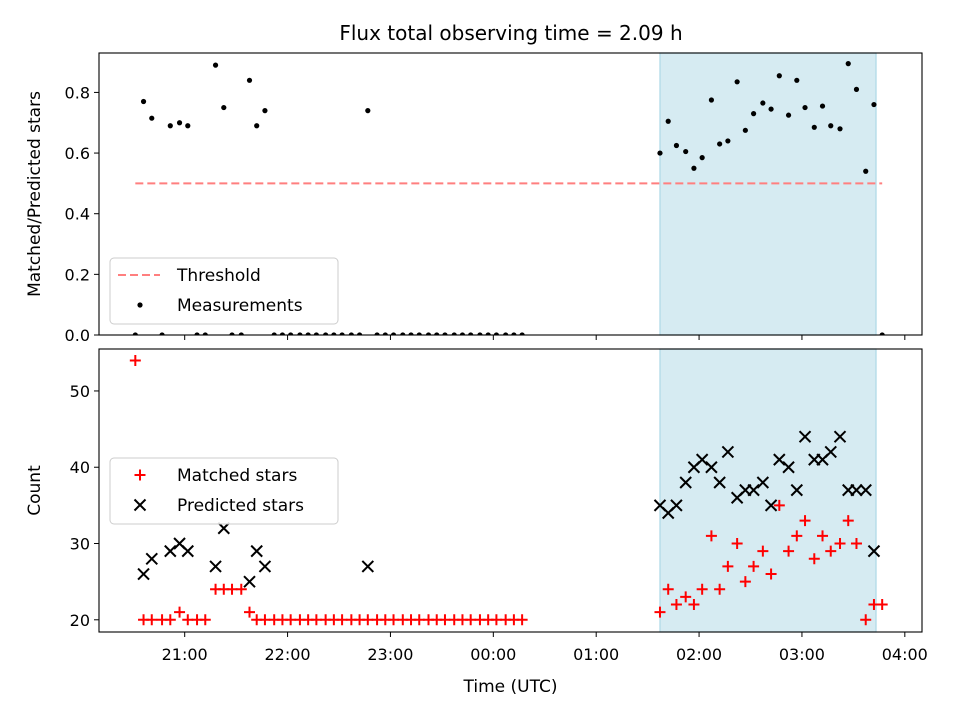 The height and width of the screenshot is (720, 960). Describe the element at coordinates (510, 33) in the screenshot. I see `chart-title: Flux total observing time = 2.09 h` at that location.